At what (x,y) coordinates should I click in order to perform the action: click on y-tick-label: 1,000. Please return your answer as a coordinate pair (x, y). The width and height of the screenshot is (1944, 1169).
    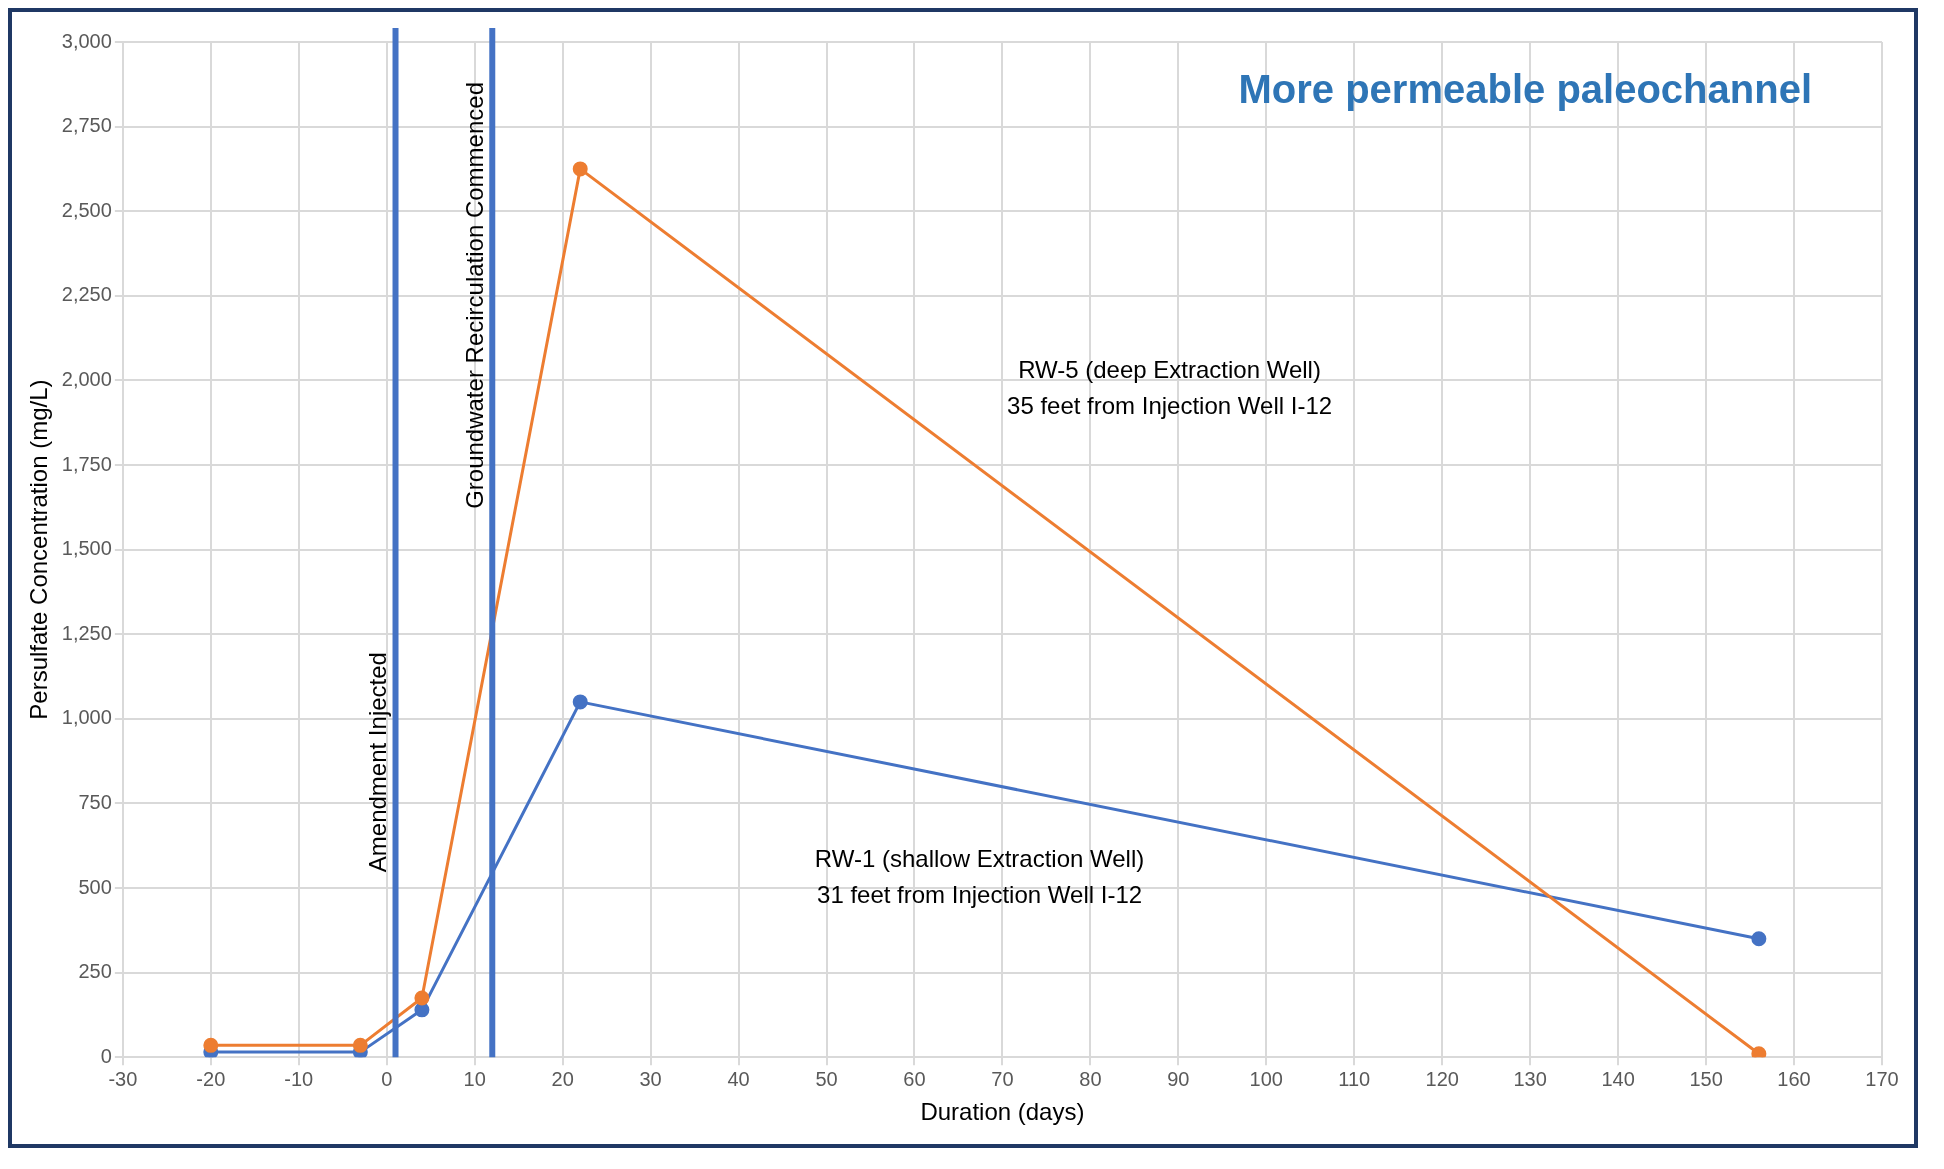
    Looking at the image, I should click on (86, 717).